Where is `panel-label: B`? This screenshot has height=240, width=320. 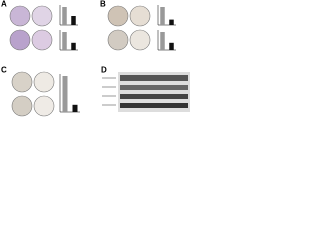
panel-label: B is located at coordinates (103, 4).